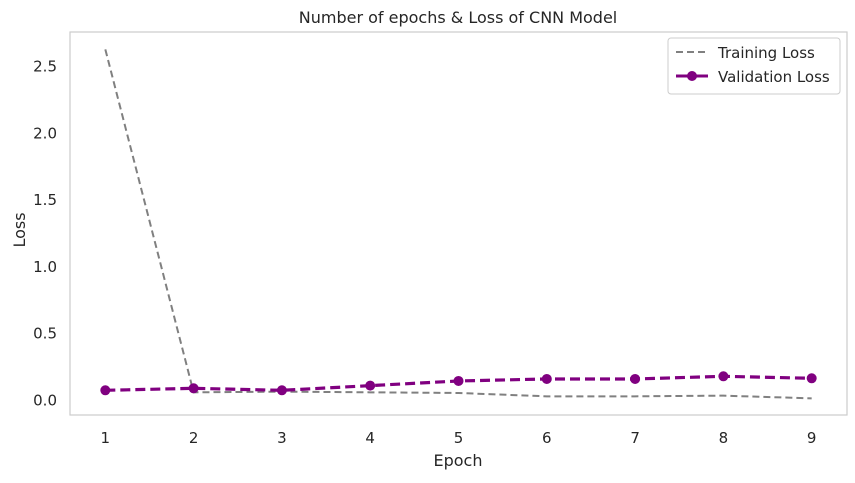 This screenshot has height=483, width=855. Describe the element at coordinates (45, 267) in the screenshot. I see `y-tick-label: 1.0` at that location.